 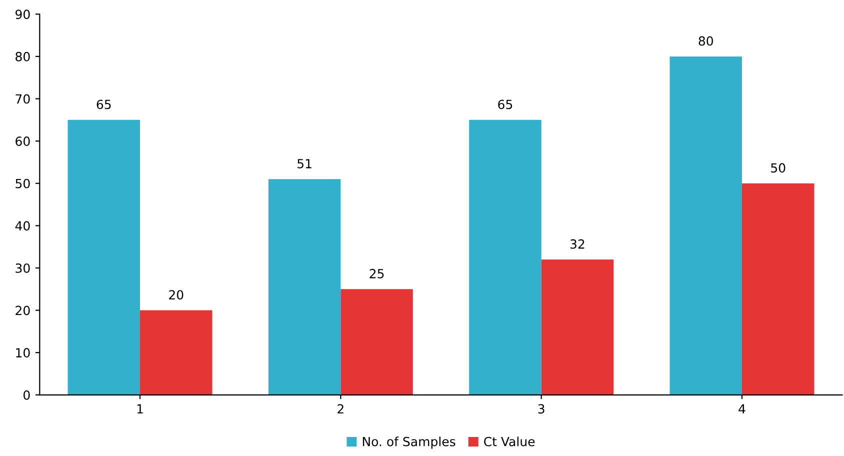 What do you see at coordinates (23, 311) in the screenshot?
I see `y-tick-label: 20` at bounding box center [23, 311].